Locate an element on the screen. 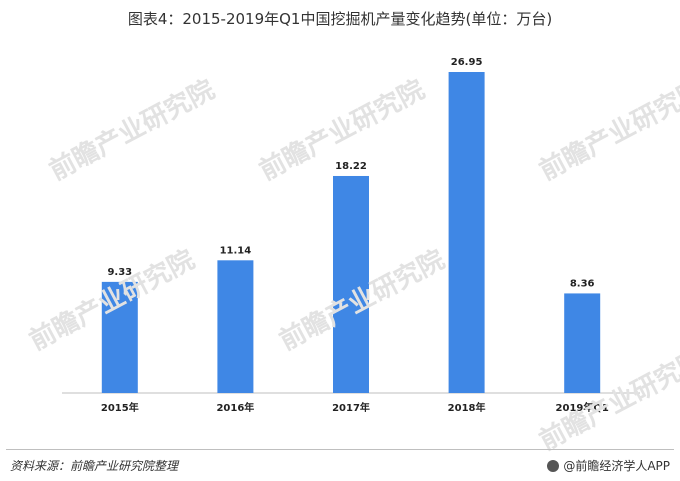  x-tick-label-2: 2017年 is located at coordinates (351, 407).